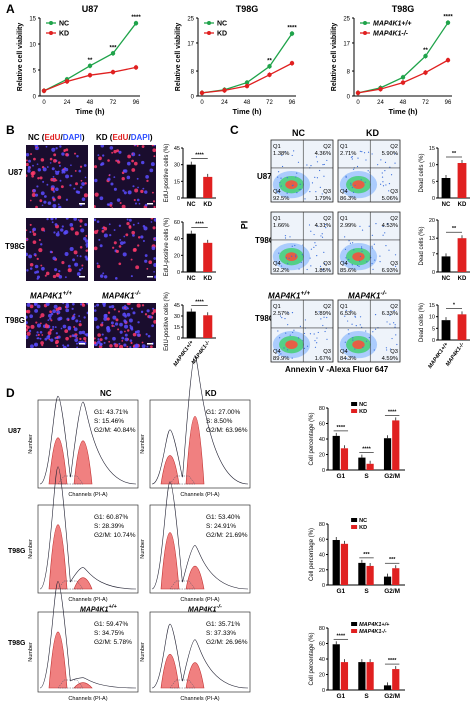  Describe the element at coordinates (394, 352) in the screenshot. I see `quad-label: Q3` at that location.